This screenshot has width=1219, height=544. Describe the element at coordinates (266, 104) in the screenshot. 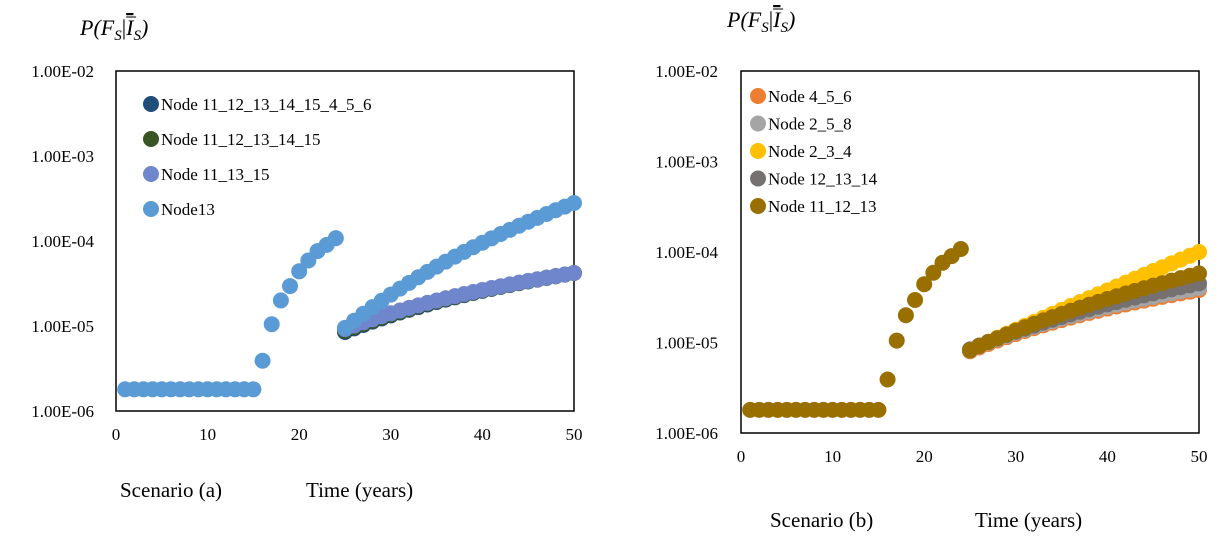

I see `legend-label: Node 11_12_13_14_15_4_5_6` at that location.